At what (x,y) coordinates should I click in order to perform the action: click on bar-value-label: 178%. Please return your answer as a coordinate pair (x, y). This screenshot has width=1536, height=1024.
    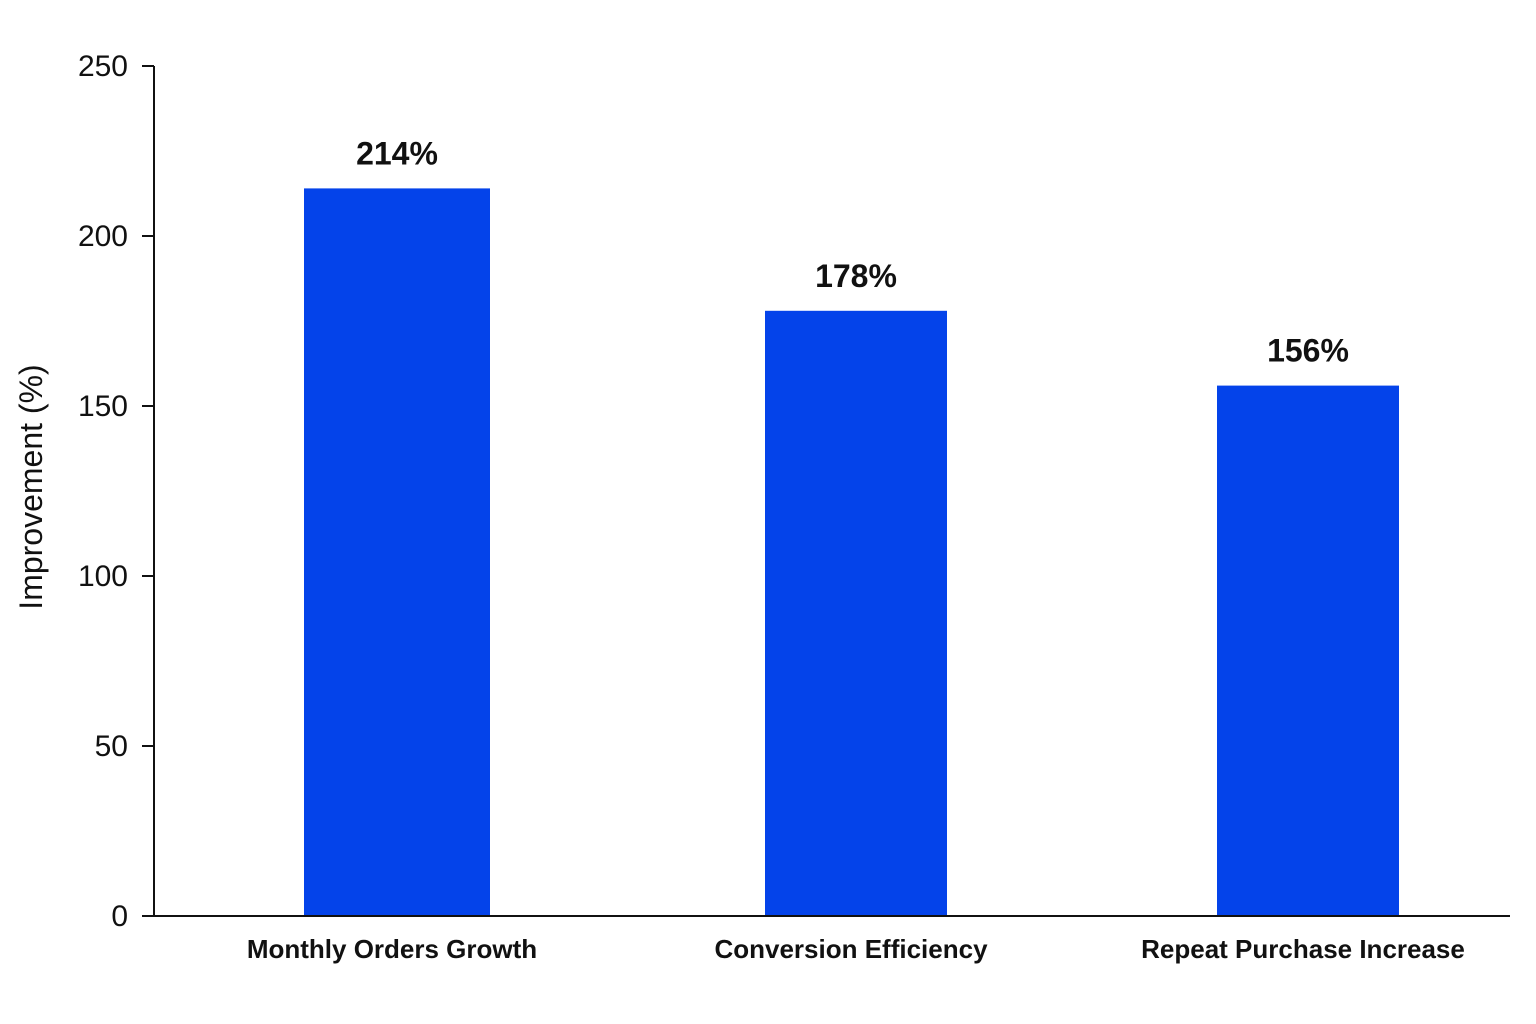
    Looking at the image, I should click on (856, 276).